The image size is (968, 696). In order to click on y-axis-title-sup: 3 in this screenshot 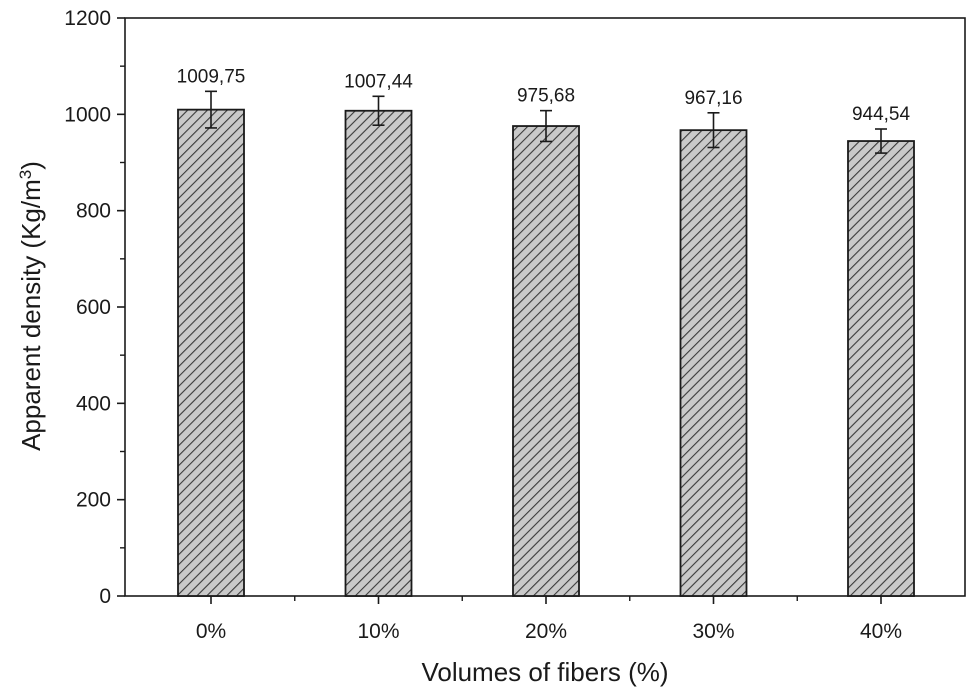, I will do `click(25, 174)`.